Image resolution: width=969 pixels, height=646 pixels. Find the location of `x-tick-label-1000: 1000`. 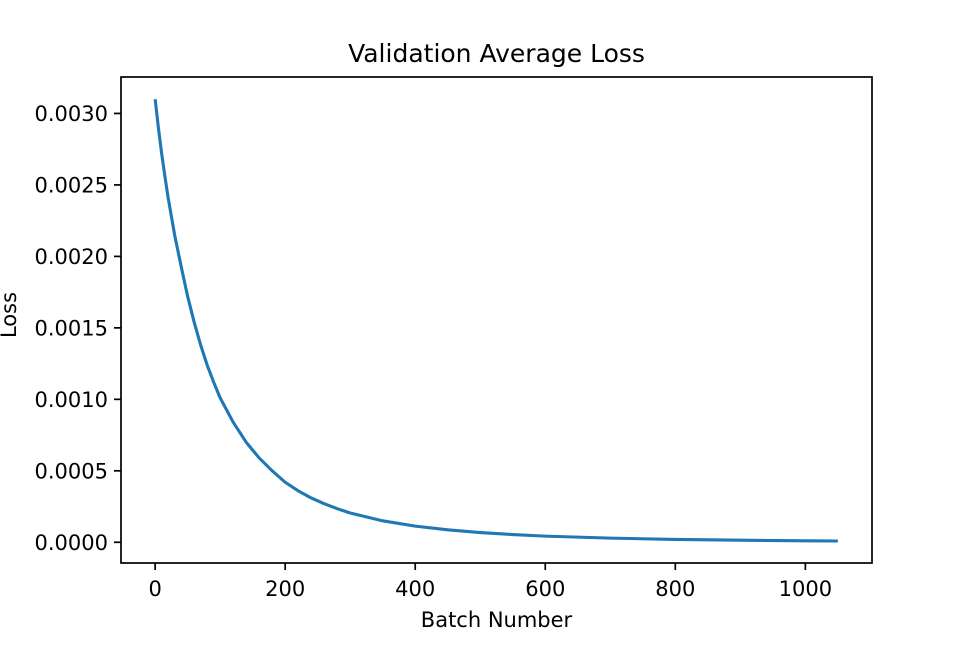

x-tick-label-1000: 1000 is located at coordinates (805, 589).